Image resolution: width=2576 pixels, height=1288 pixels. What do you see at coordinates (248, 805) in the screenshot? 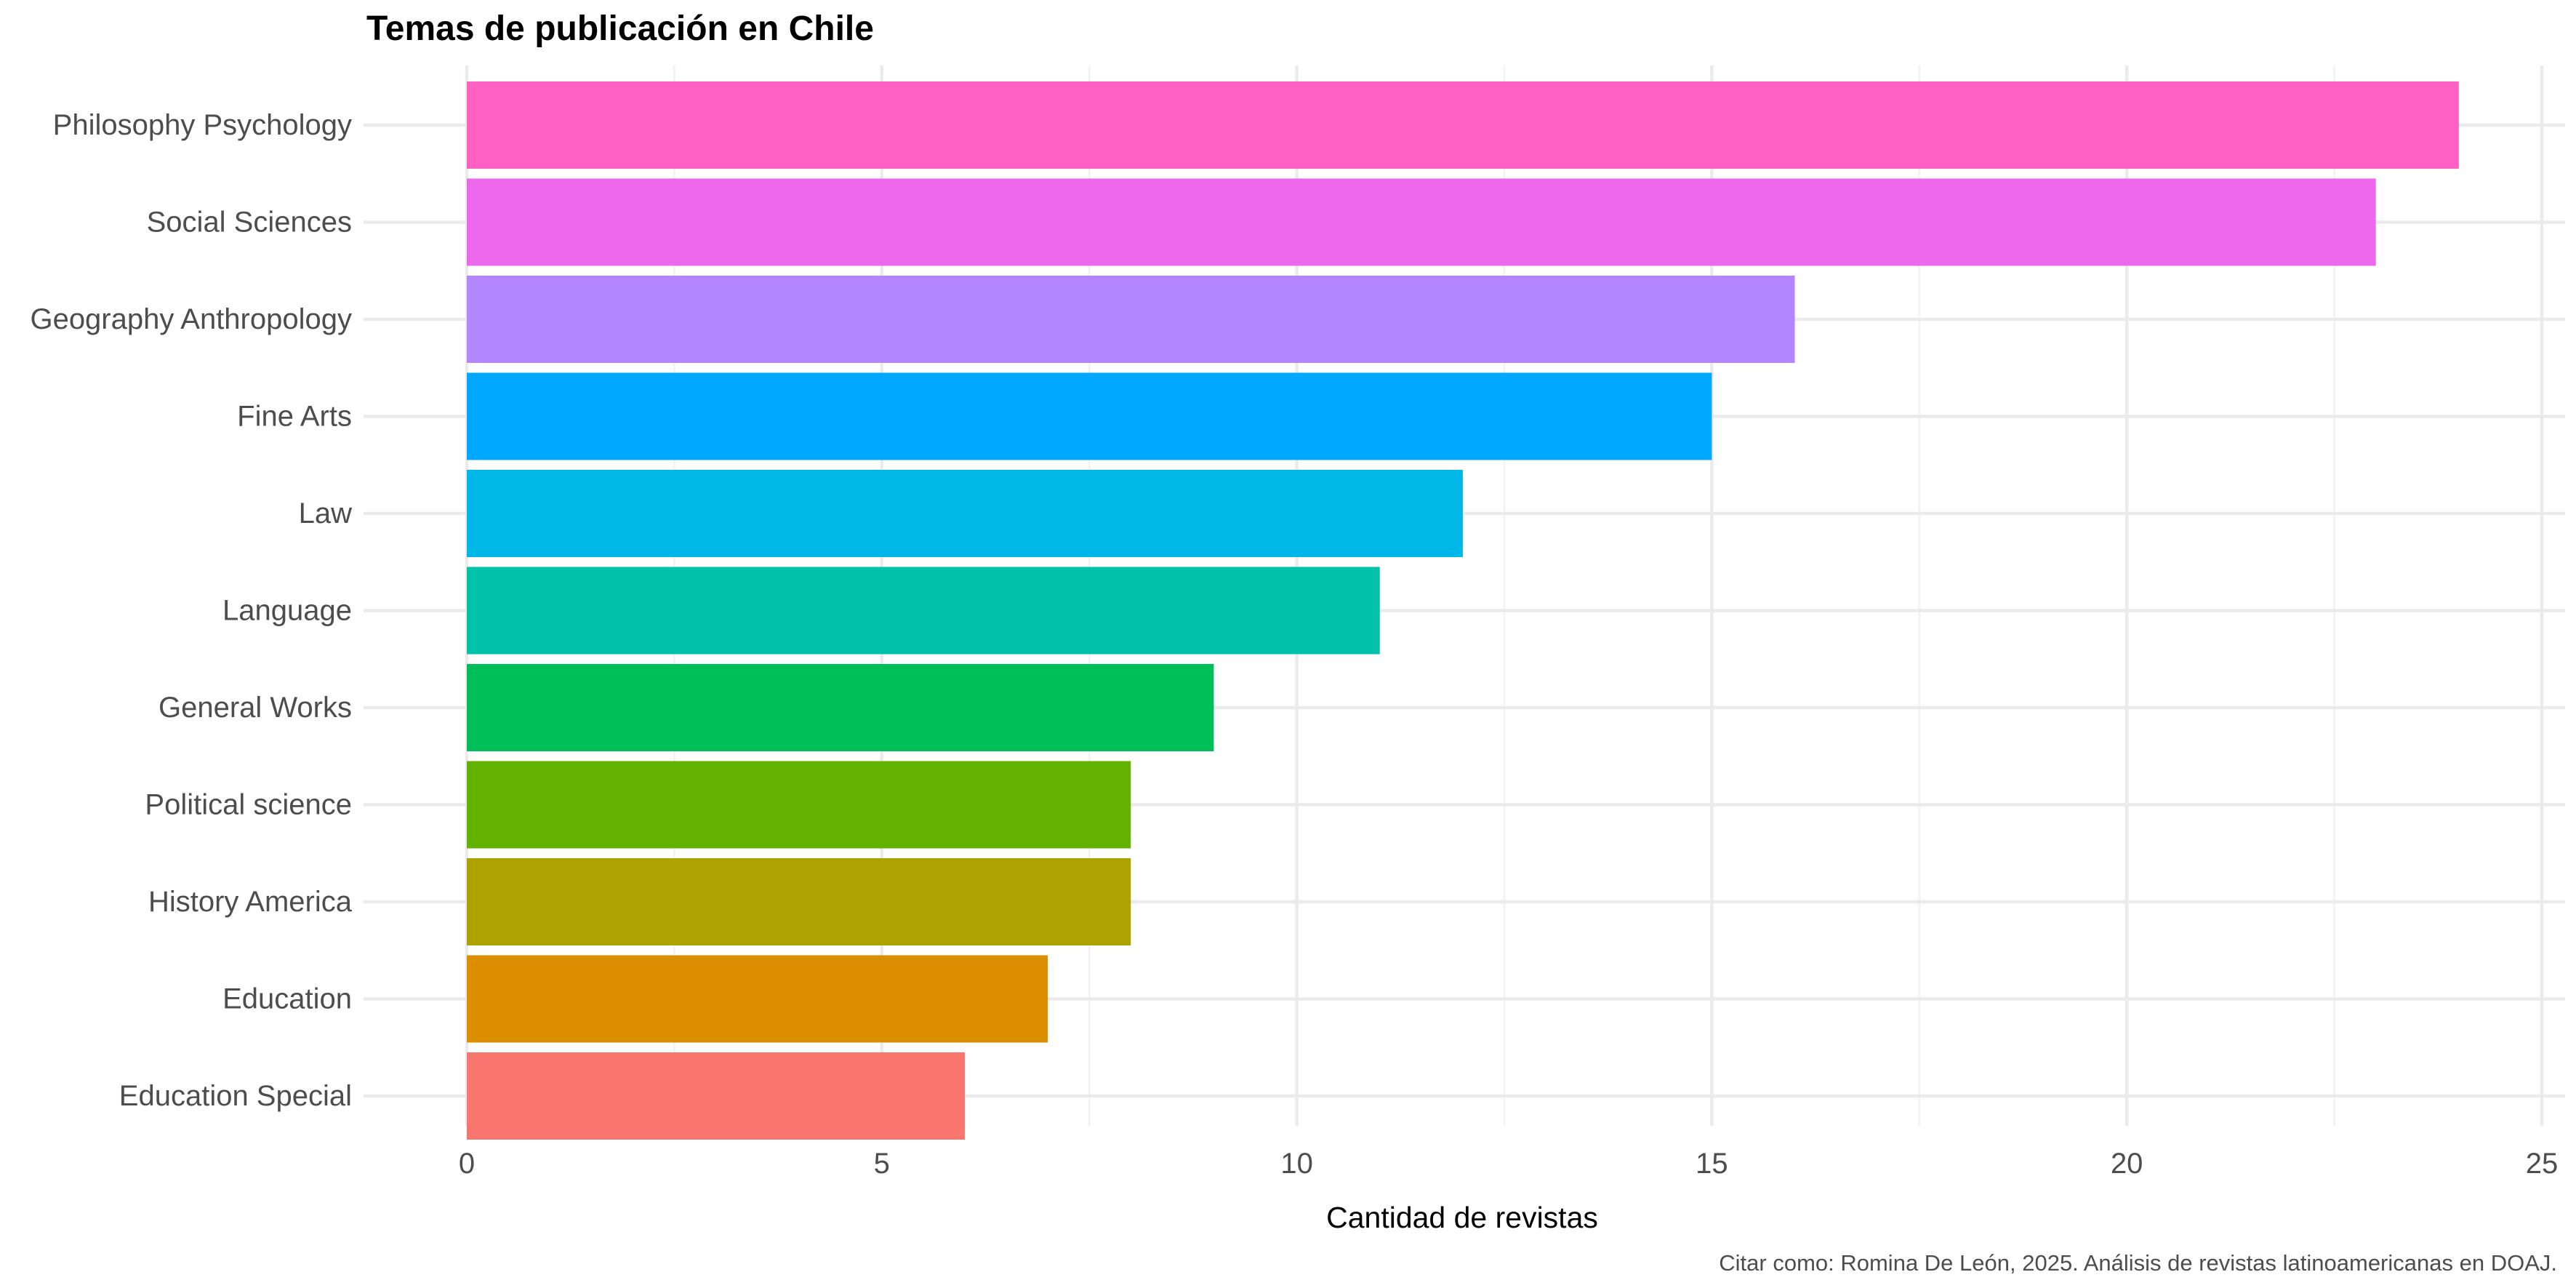
I see `y-tick-label: Political science` at bounding box center [248, 805].